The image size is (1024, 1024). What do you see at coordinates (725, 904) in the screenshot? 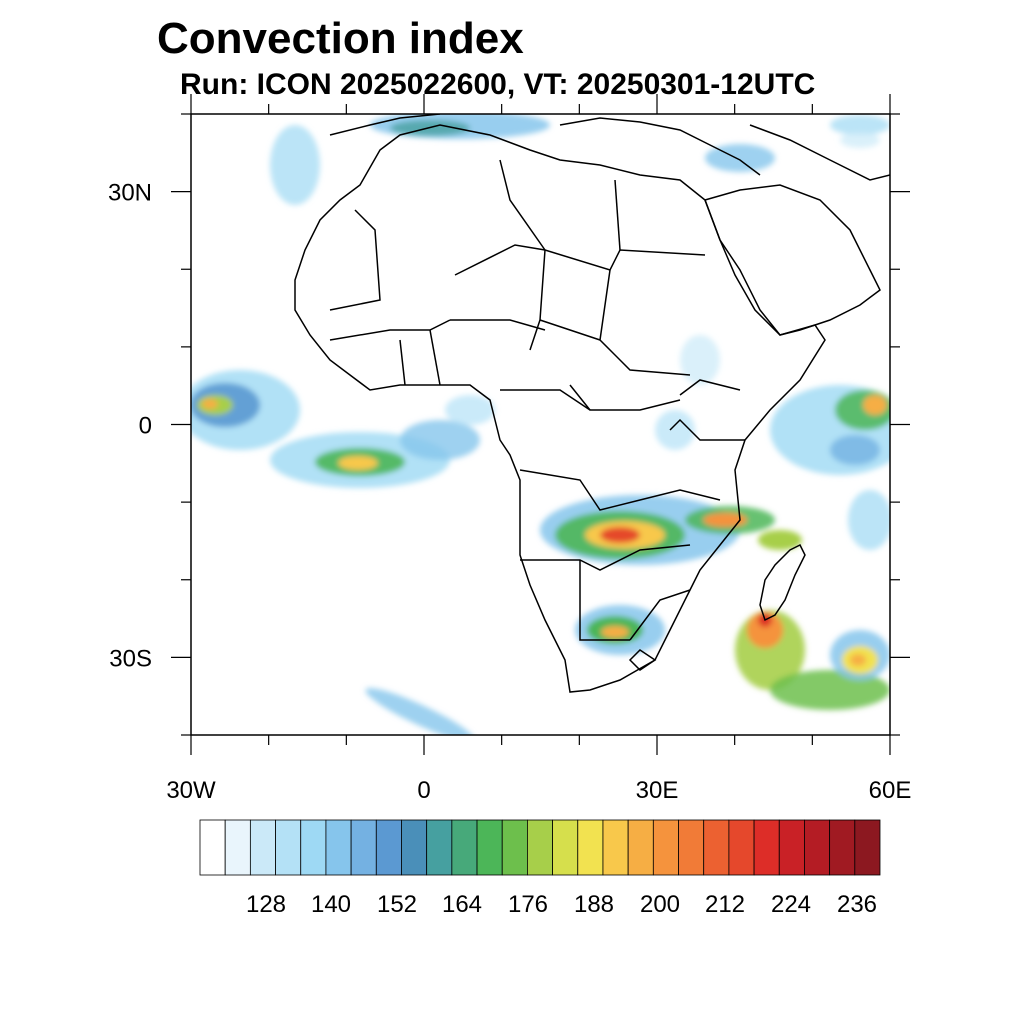
I see `colorbar-label: 212` at bounding box center [725, 904].